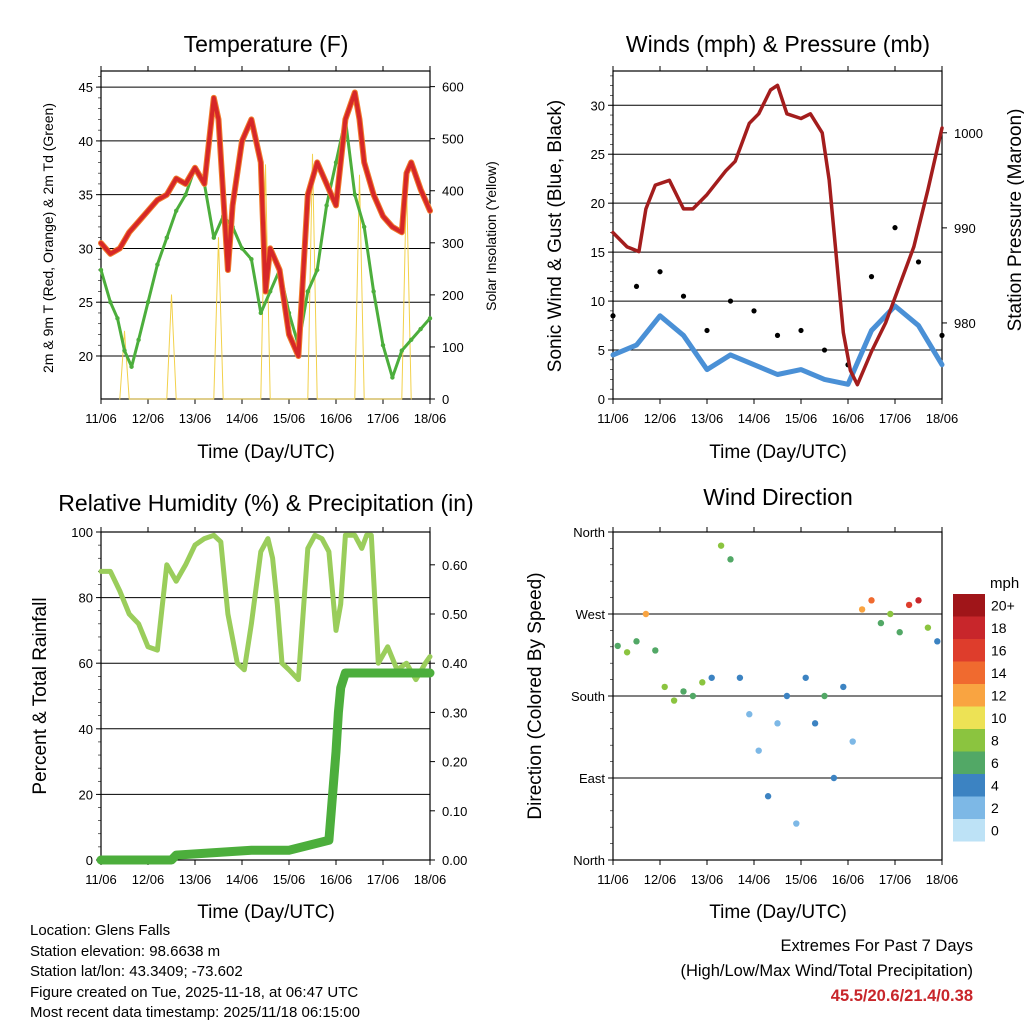  Describe the element at coordinates (995, 763) in the screenshot. I see `colorbar-label: 6` at that location.